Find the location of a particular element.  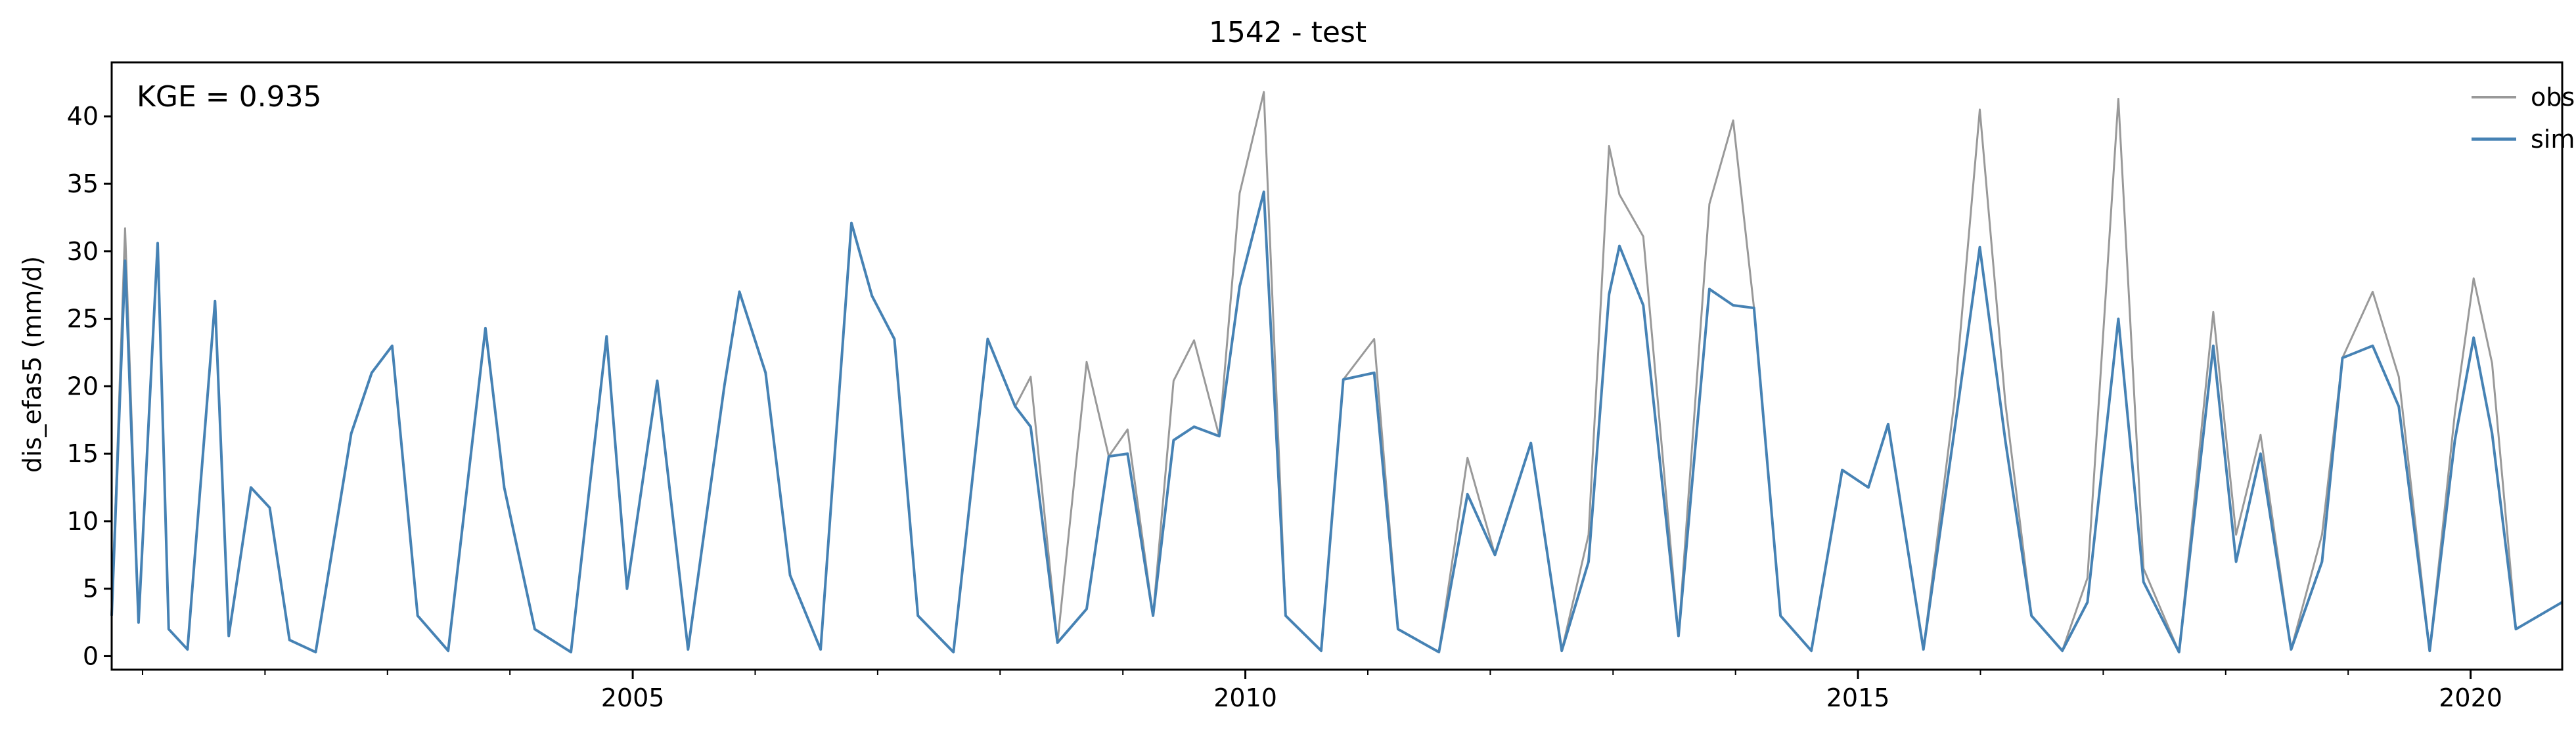

y-tick-label: 35 is located at coordinates (83, 183).